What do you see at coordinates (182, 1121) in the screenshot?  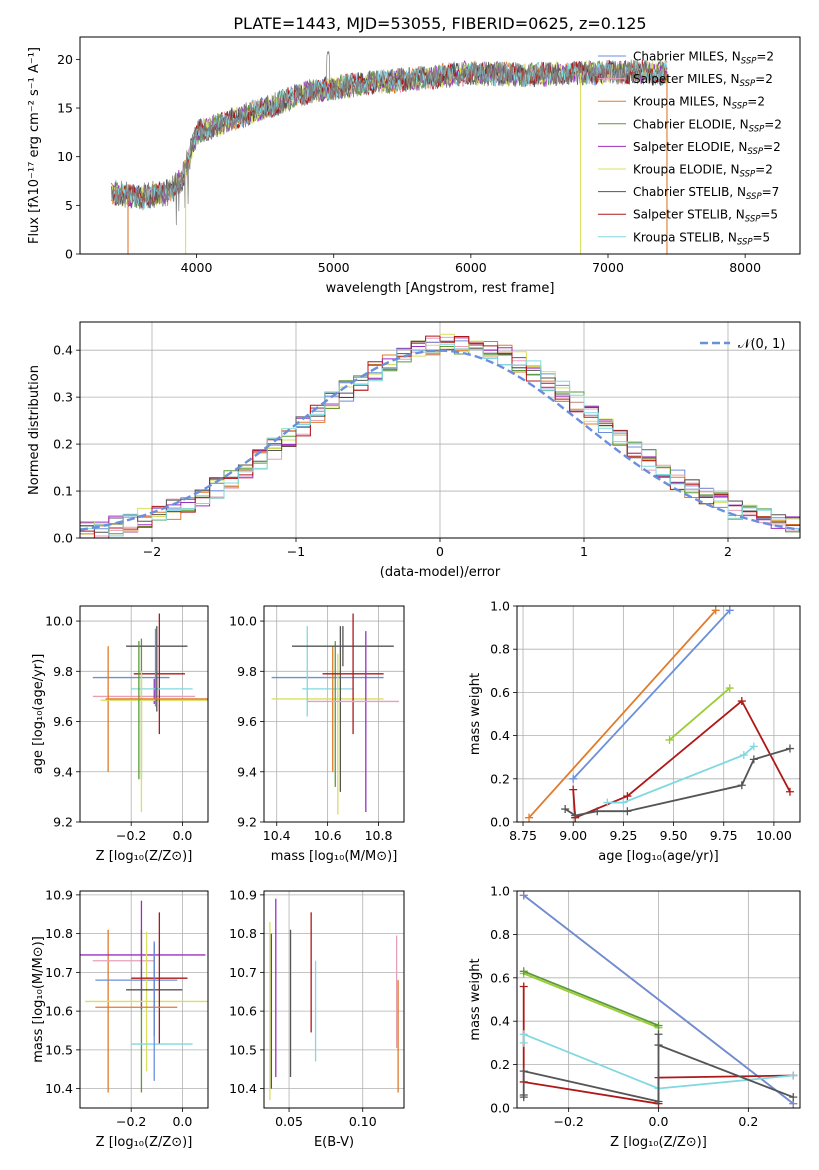 I see `mass_vs_Z-xtick-label: 0.0` at bounding box center [182, 1121].